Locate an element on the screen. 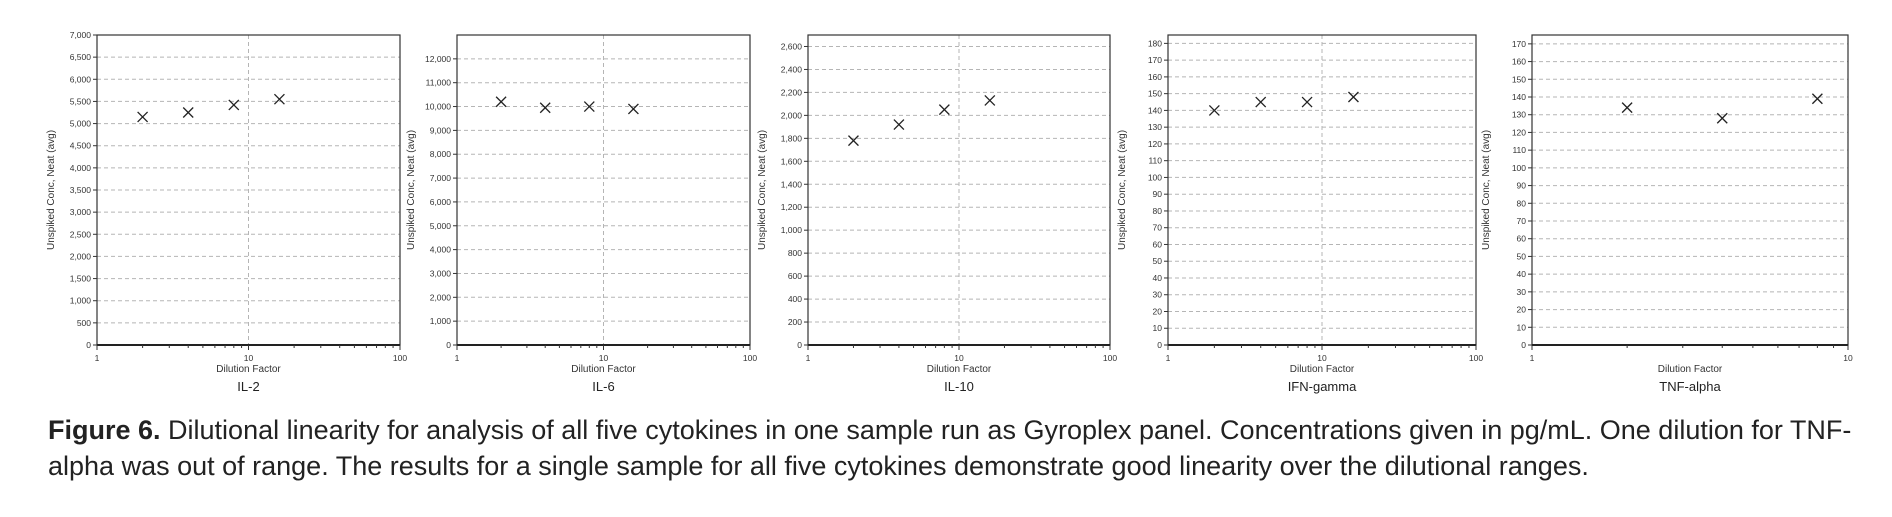 This screenshot has width=1892, height=517. y-tick-label: 3,500 is located at coordinates (81, 190).